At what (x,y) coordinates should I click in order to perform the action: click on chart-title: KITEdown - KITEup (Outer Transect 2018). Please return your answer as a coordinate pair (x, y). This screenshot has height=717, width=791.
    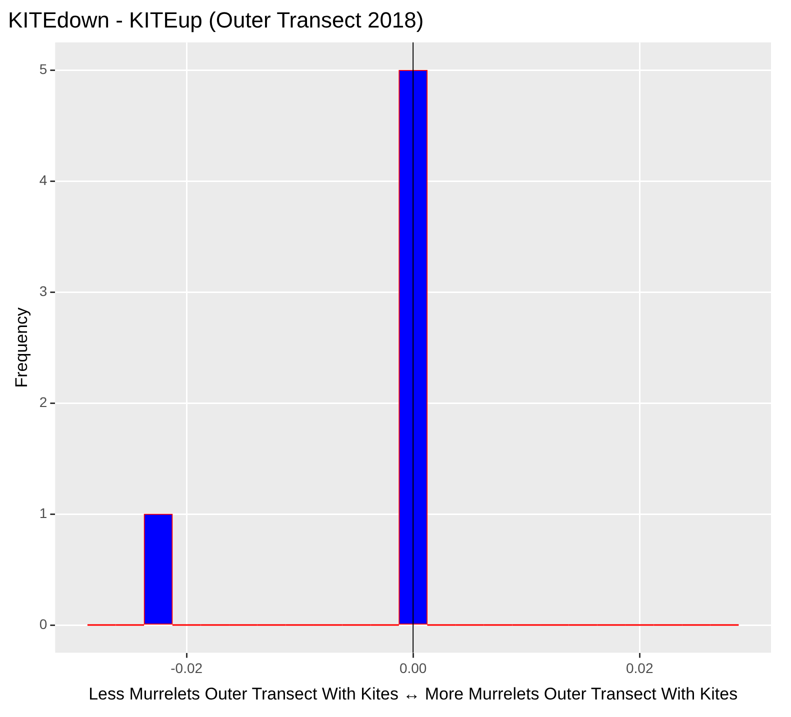
    Looking at the image, I should click on (216, 19).